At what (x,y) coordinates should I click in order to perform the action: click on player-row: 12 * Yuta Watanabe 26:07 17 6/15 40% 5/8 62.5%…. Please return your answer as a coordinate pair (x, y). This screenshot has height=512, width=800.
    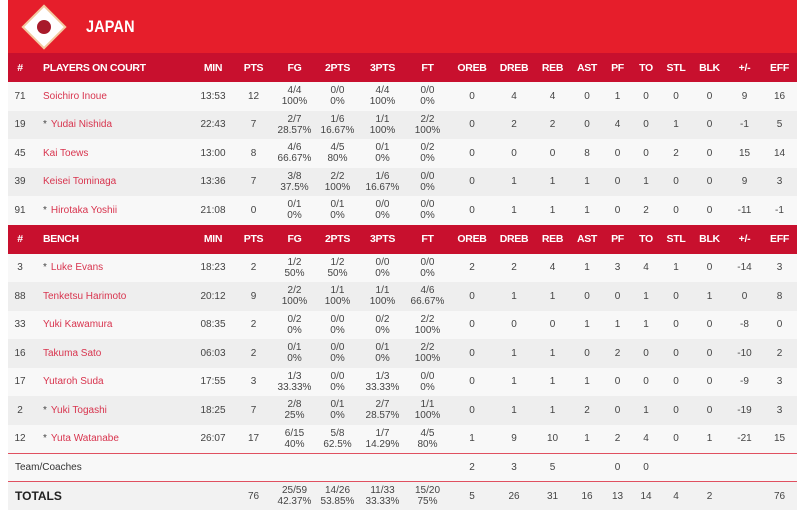
    Looking at the image, I should click on (402, 439).